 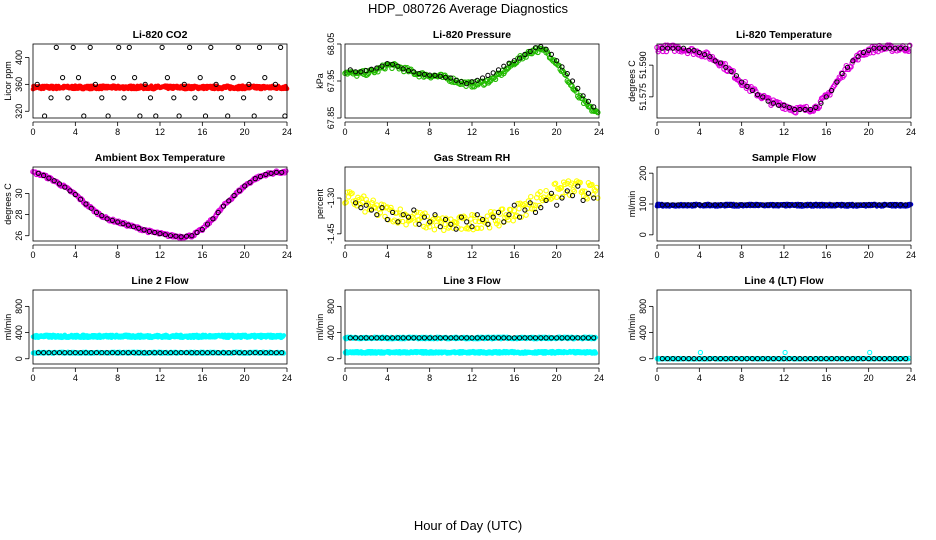 What do you see at coordinates (784, 35) in the screenshot?
I see `panel-title: Li-820 Temperature` at bounding box center [784, 35].